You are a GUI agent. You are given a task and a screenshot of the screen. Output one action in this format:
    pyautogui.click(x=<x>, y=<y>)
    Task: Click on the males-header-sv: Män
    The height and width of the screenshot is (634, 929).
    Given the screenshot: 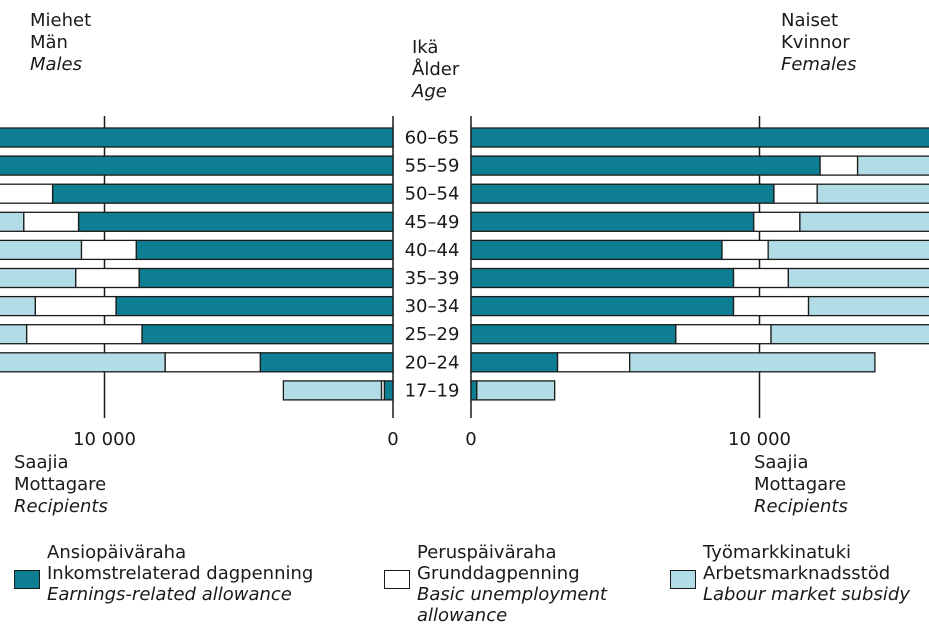 What is the action you would take?
    pyautogui.click(x=49, y=42)
    